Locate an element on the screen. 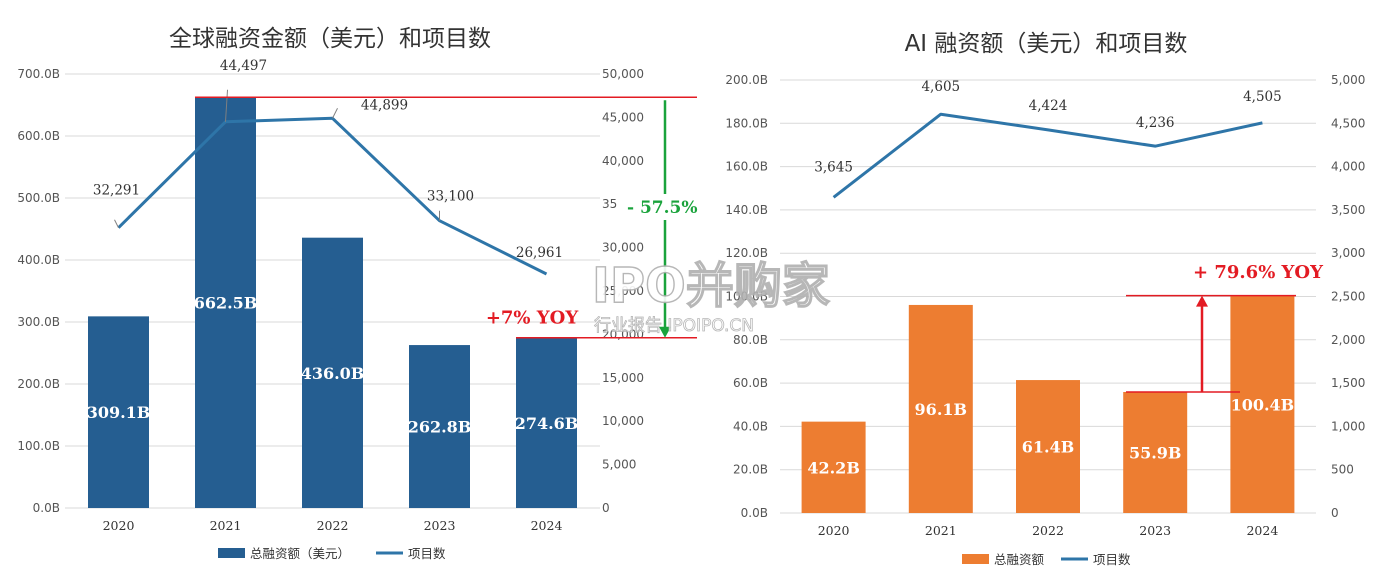 The width and height of the screenshot is (1381, 585). right-axis-tick: 4,000 is located at coordinates (1348, 167).